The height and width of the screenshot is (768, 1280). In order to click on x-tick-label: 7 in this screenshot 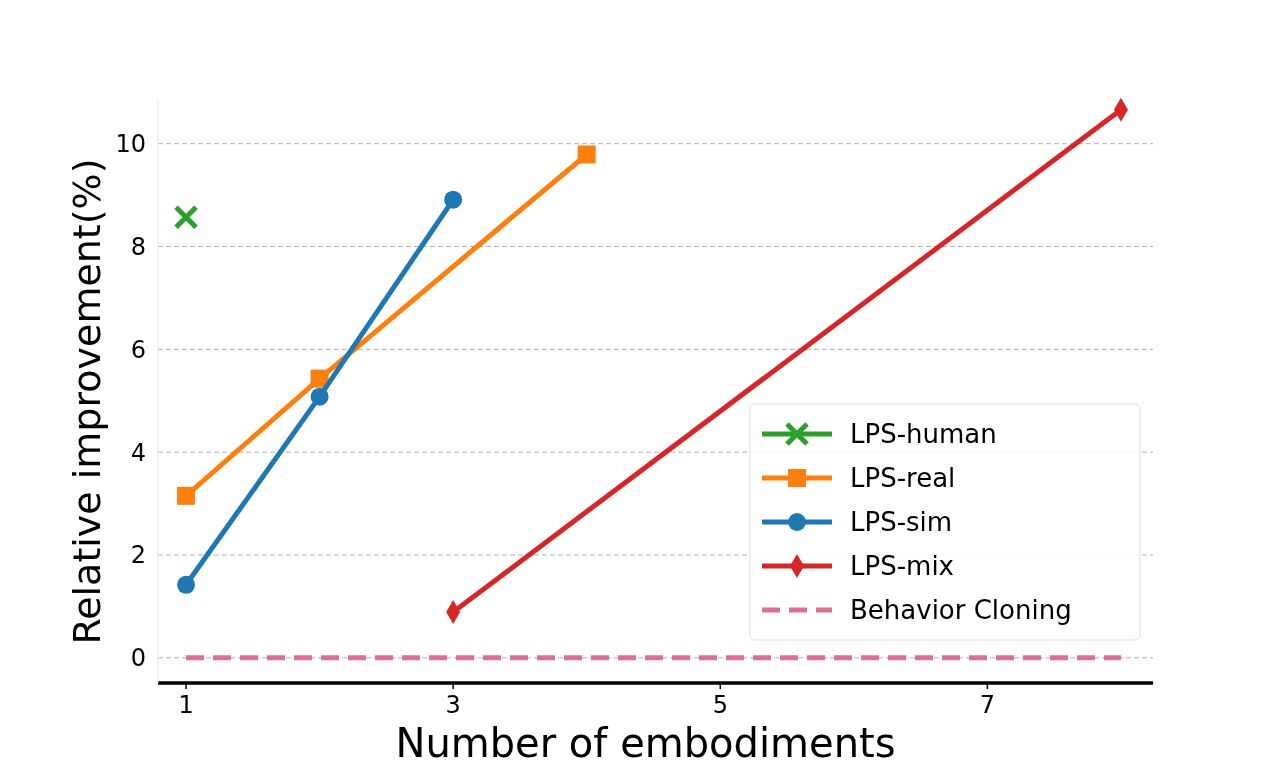, I will do `click(987, 705)`.